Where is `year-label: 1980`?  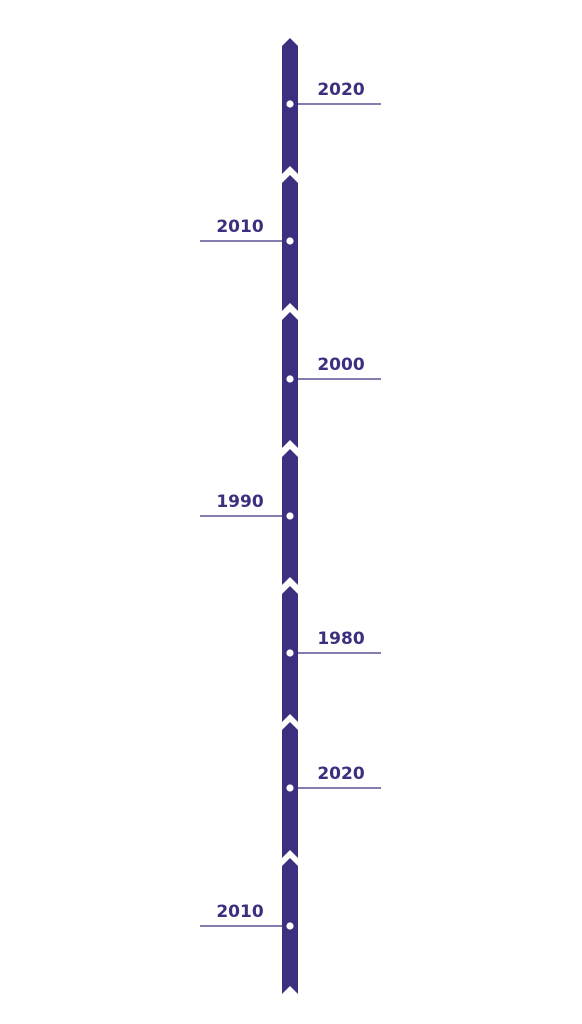 year-label: 1980 is located at coordinates (340, 639).